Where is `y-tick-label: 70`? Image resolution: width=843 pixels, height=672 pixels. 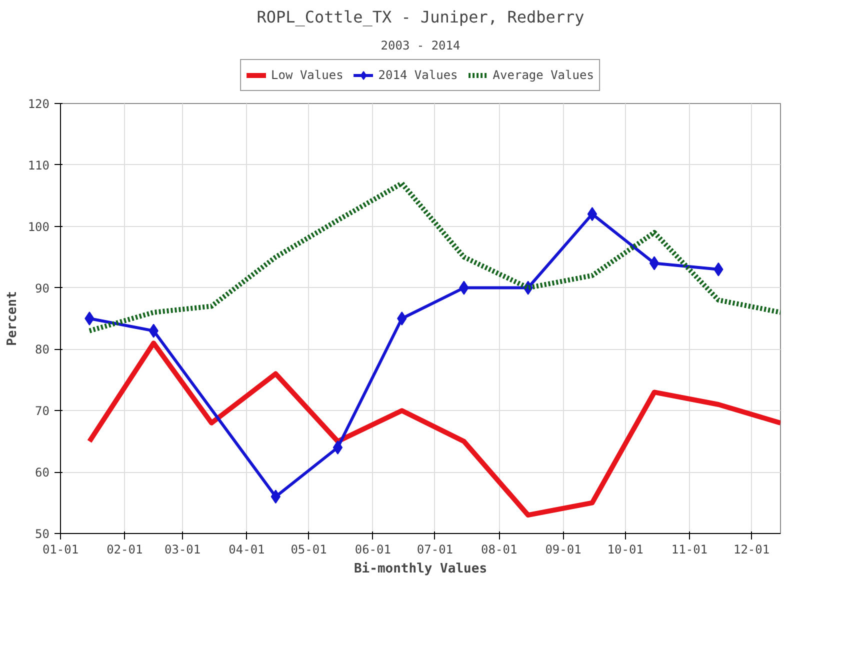 y-tick-label: 70 is located at coordinates (42, 411).